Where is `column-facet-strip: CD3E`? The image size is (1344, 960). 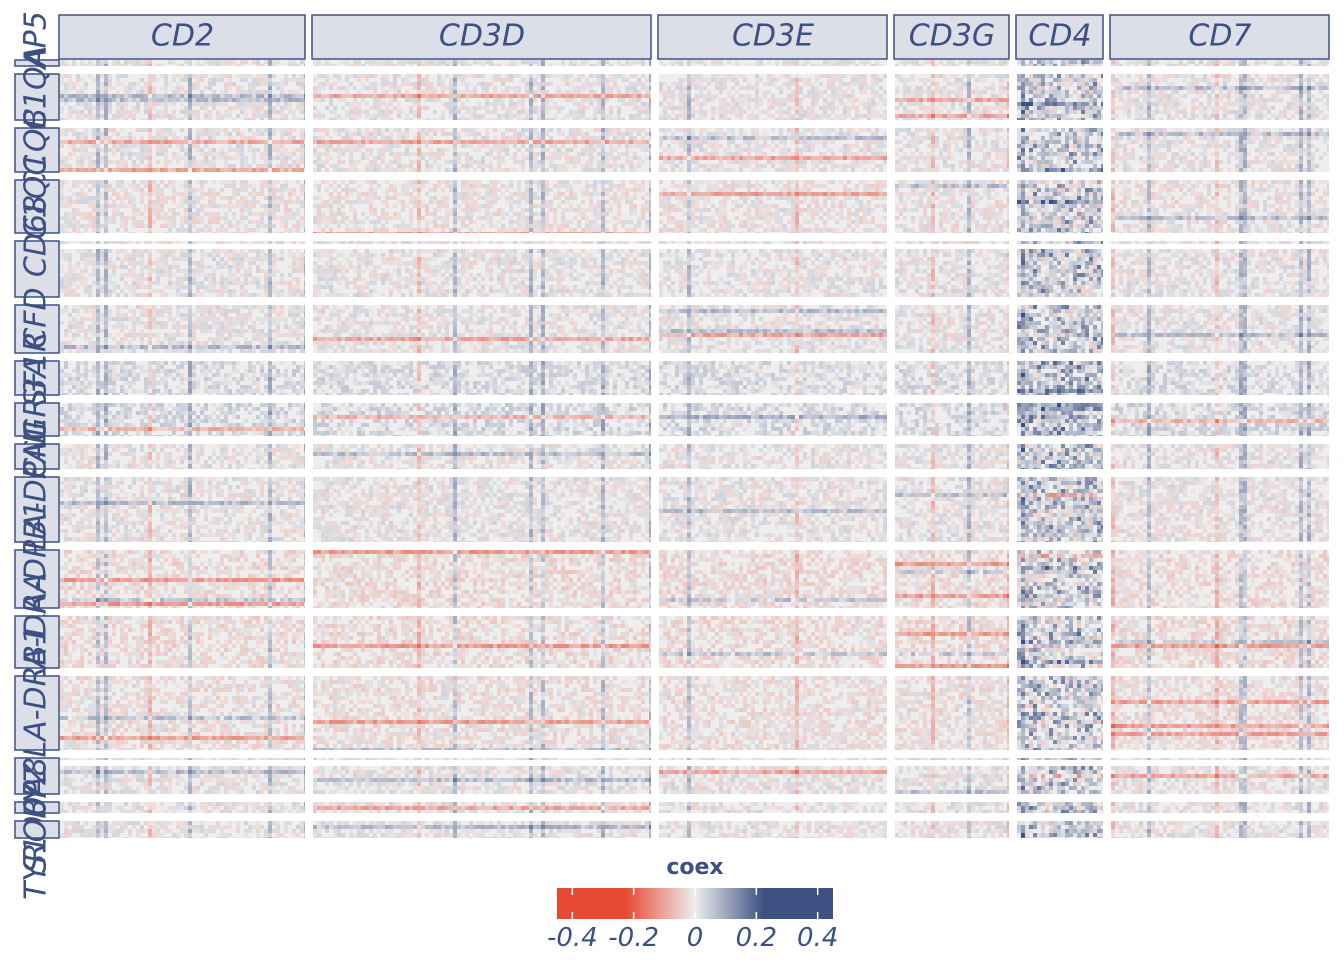
column-facet-strip: CD3E is located at coordinates (772, 37).